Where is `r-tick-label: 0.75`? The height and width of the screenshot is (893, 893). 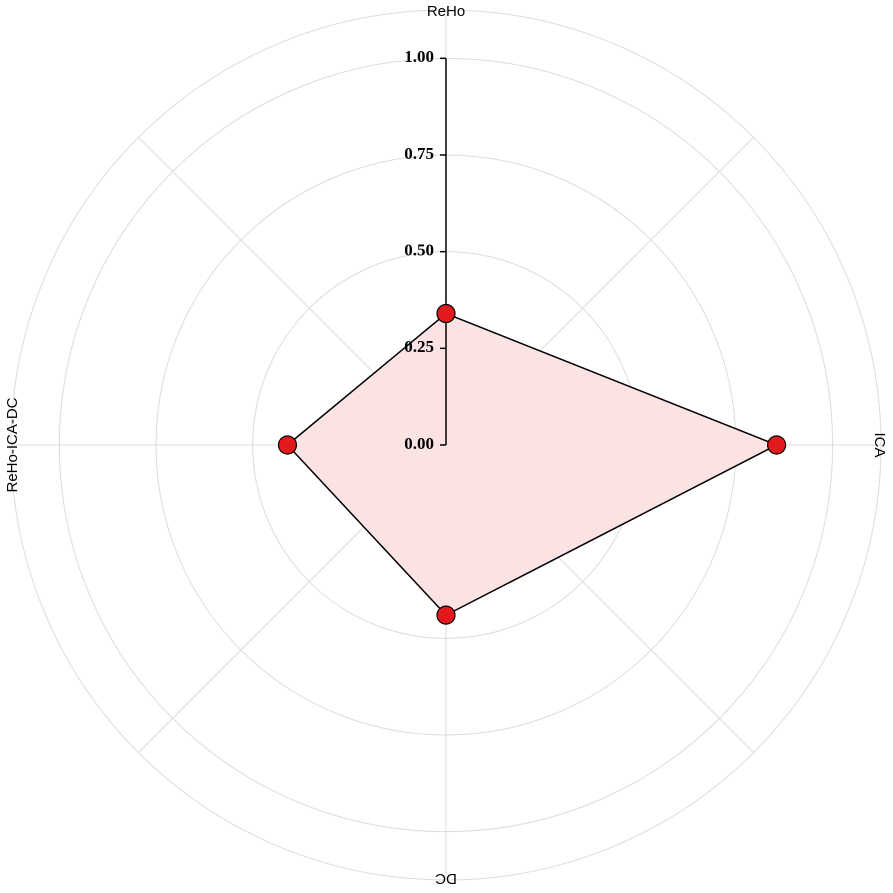
r-tick-label: 0.75 is located at coordinates (419, 153).